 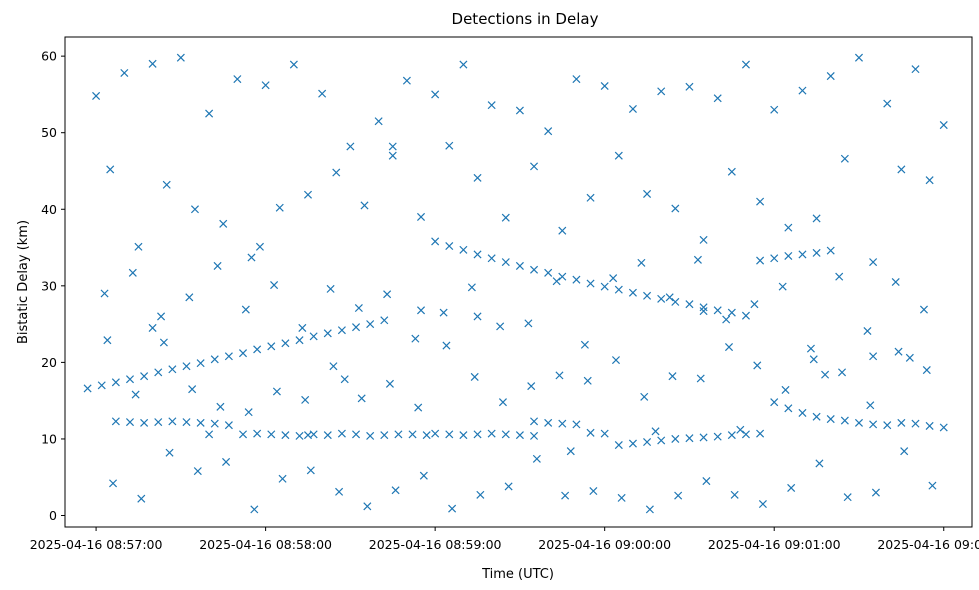 What do you see at coordinates (435, 544) in the screenshot?
I see `x-tick-label: 2025-04-16 08:59:00` at bounding box center [435, 544].